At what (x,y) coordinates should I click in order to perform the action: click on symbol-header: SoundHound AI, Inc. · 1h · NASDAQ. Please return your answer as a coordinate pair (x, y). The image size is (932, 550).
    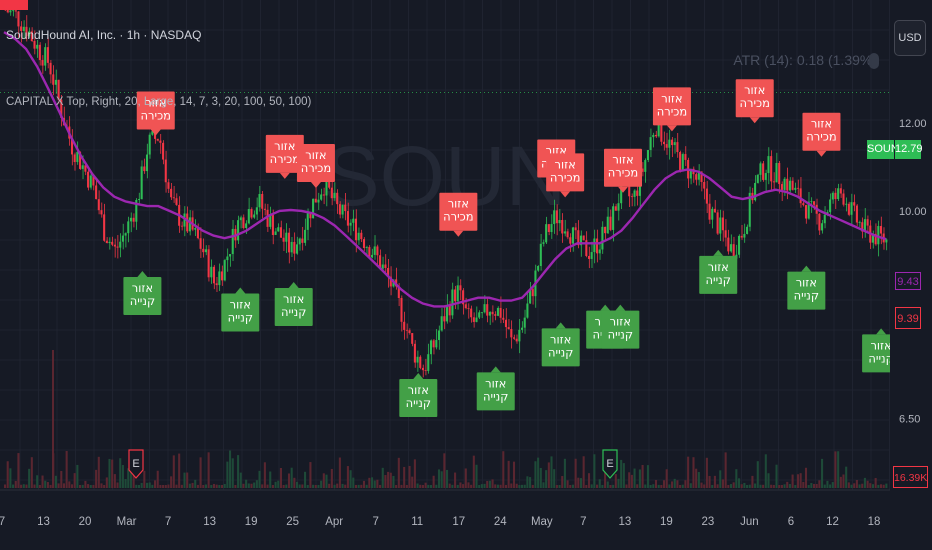
    Looking at the image, I should click on (104, 35).